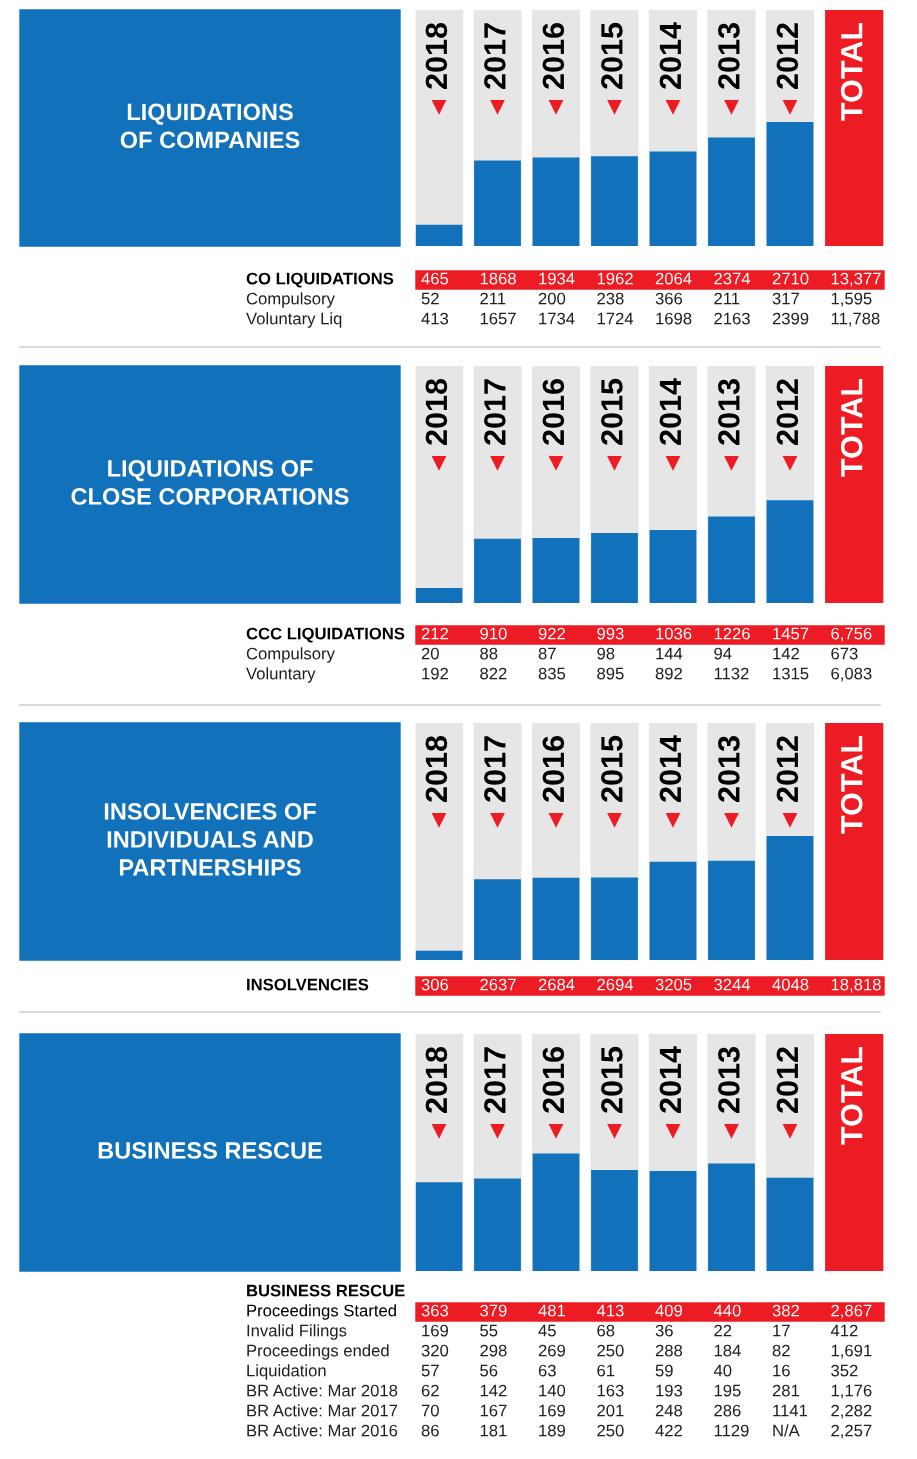  I want to click on text: 87, so click(547, 653).